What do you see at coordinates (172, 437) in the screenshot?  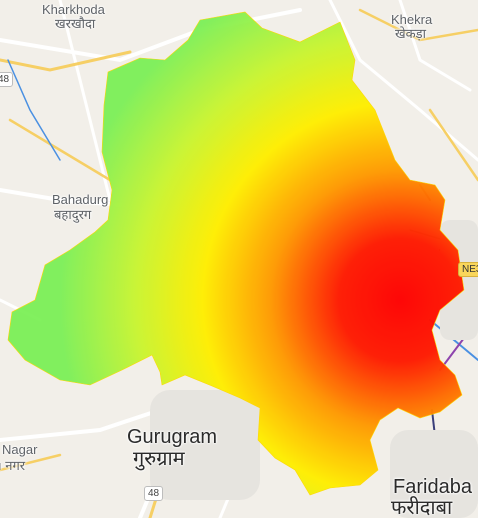 I see `label-gurugram: Gurugram` at bounding box center [172, 437].